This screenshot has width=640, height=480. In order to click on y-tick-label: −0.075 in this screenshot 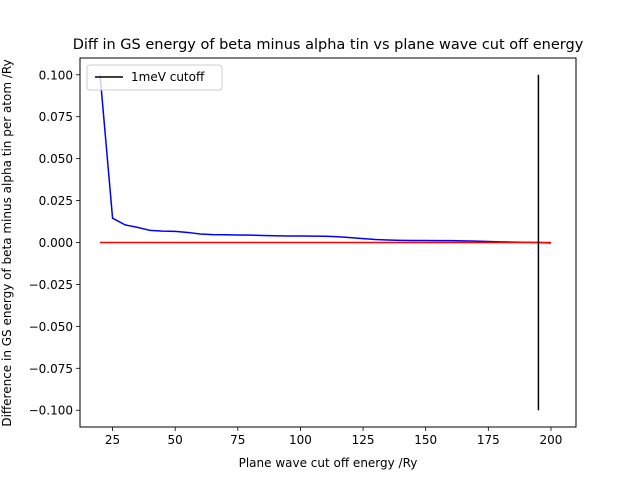, I will do `click(51, 369)`.